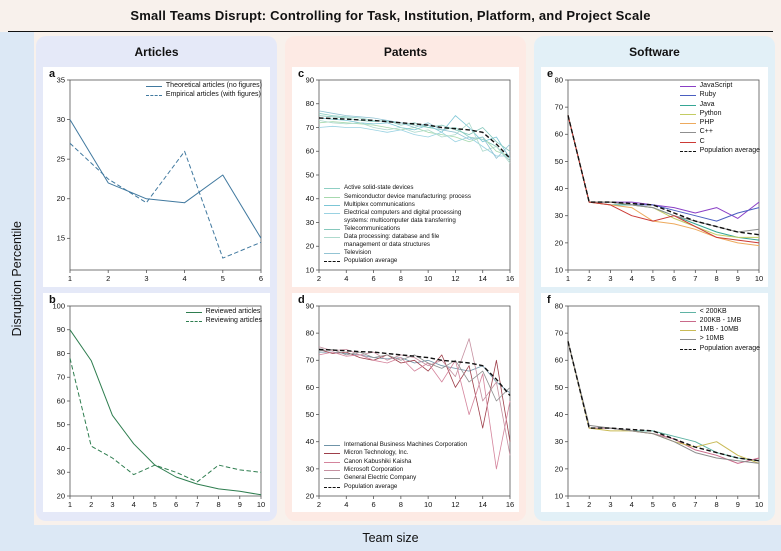 This screenshot has width=781, height=551. I want to click on series-line-java, so click(663, 178).